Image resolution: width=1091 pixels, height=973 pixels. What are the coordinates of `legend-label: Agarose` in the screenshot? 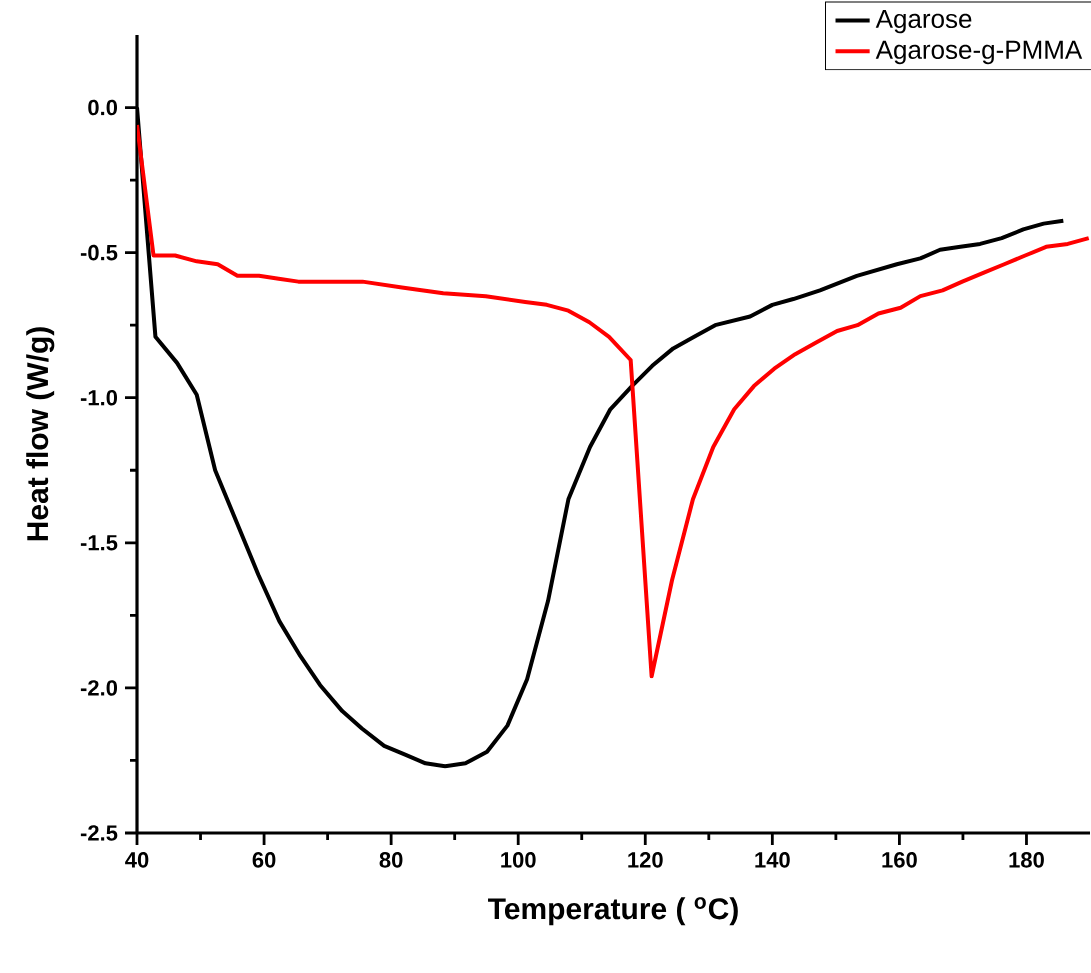 It's located at (923, 21).